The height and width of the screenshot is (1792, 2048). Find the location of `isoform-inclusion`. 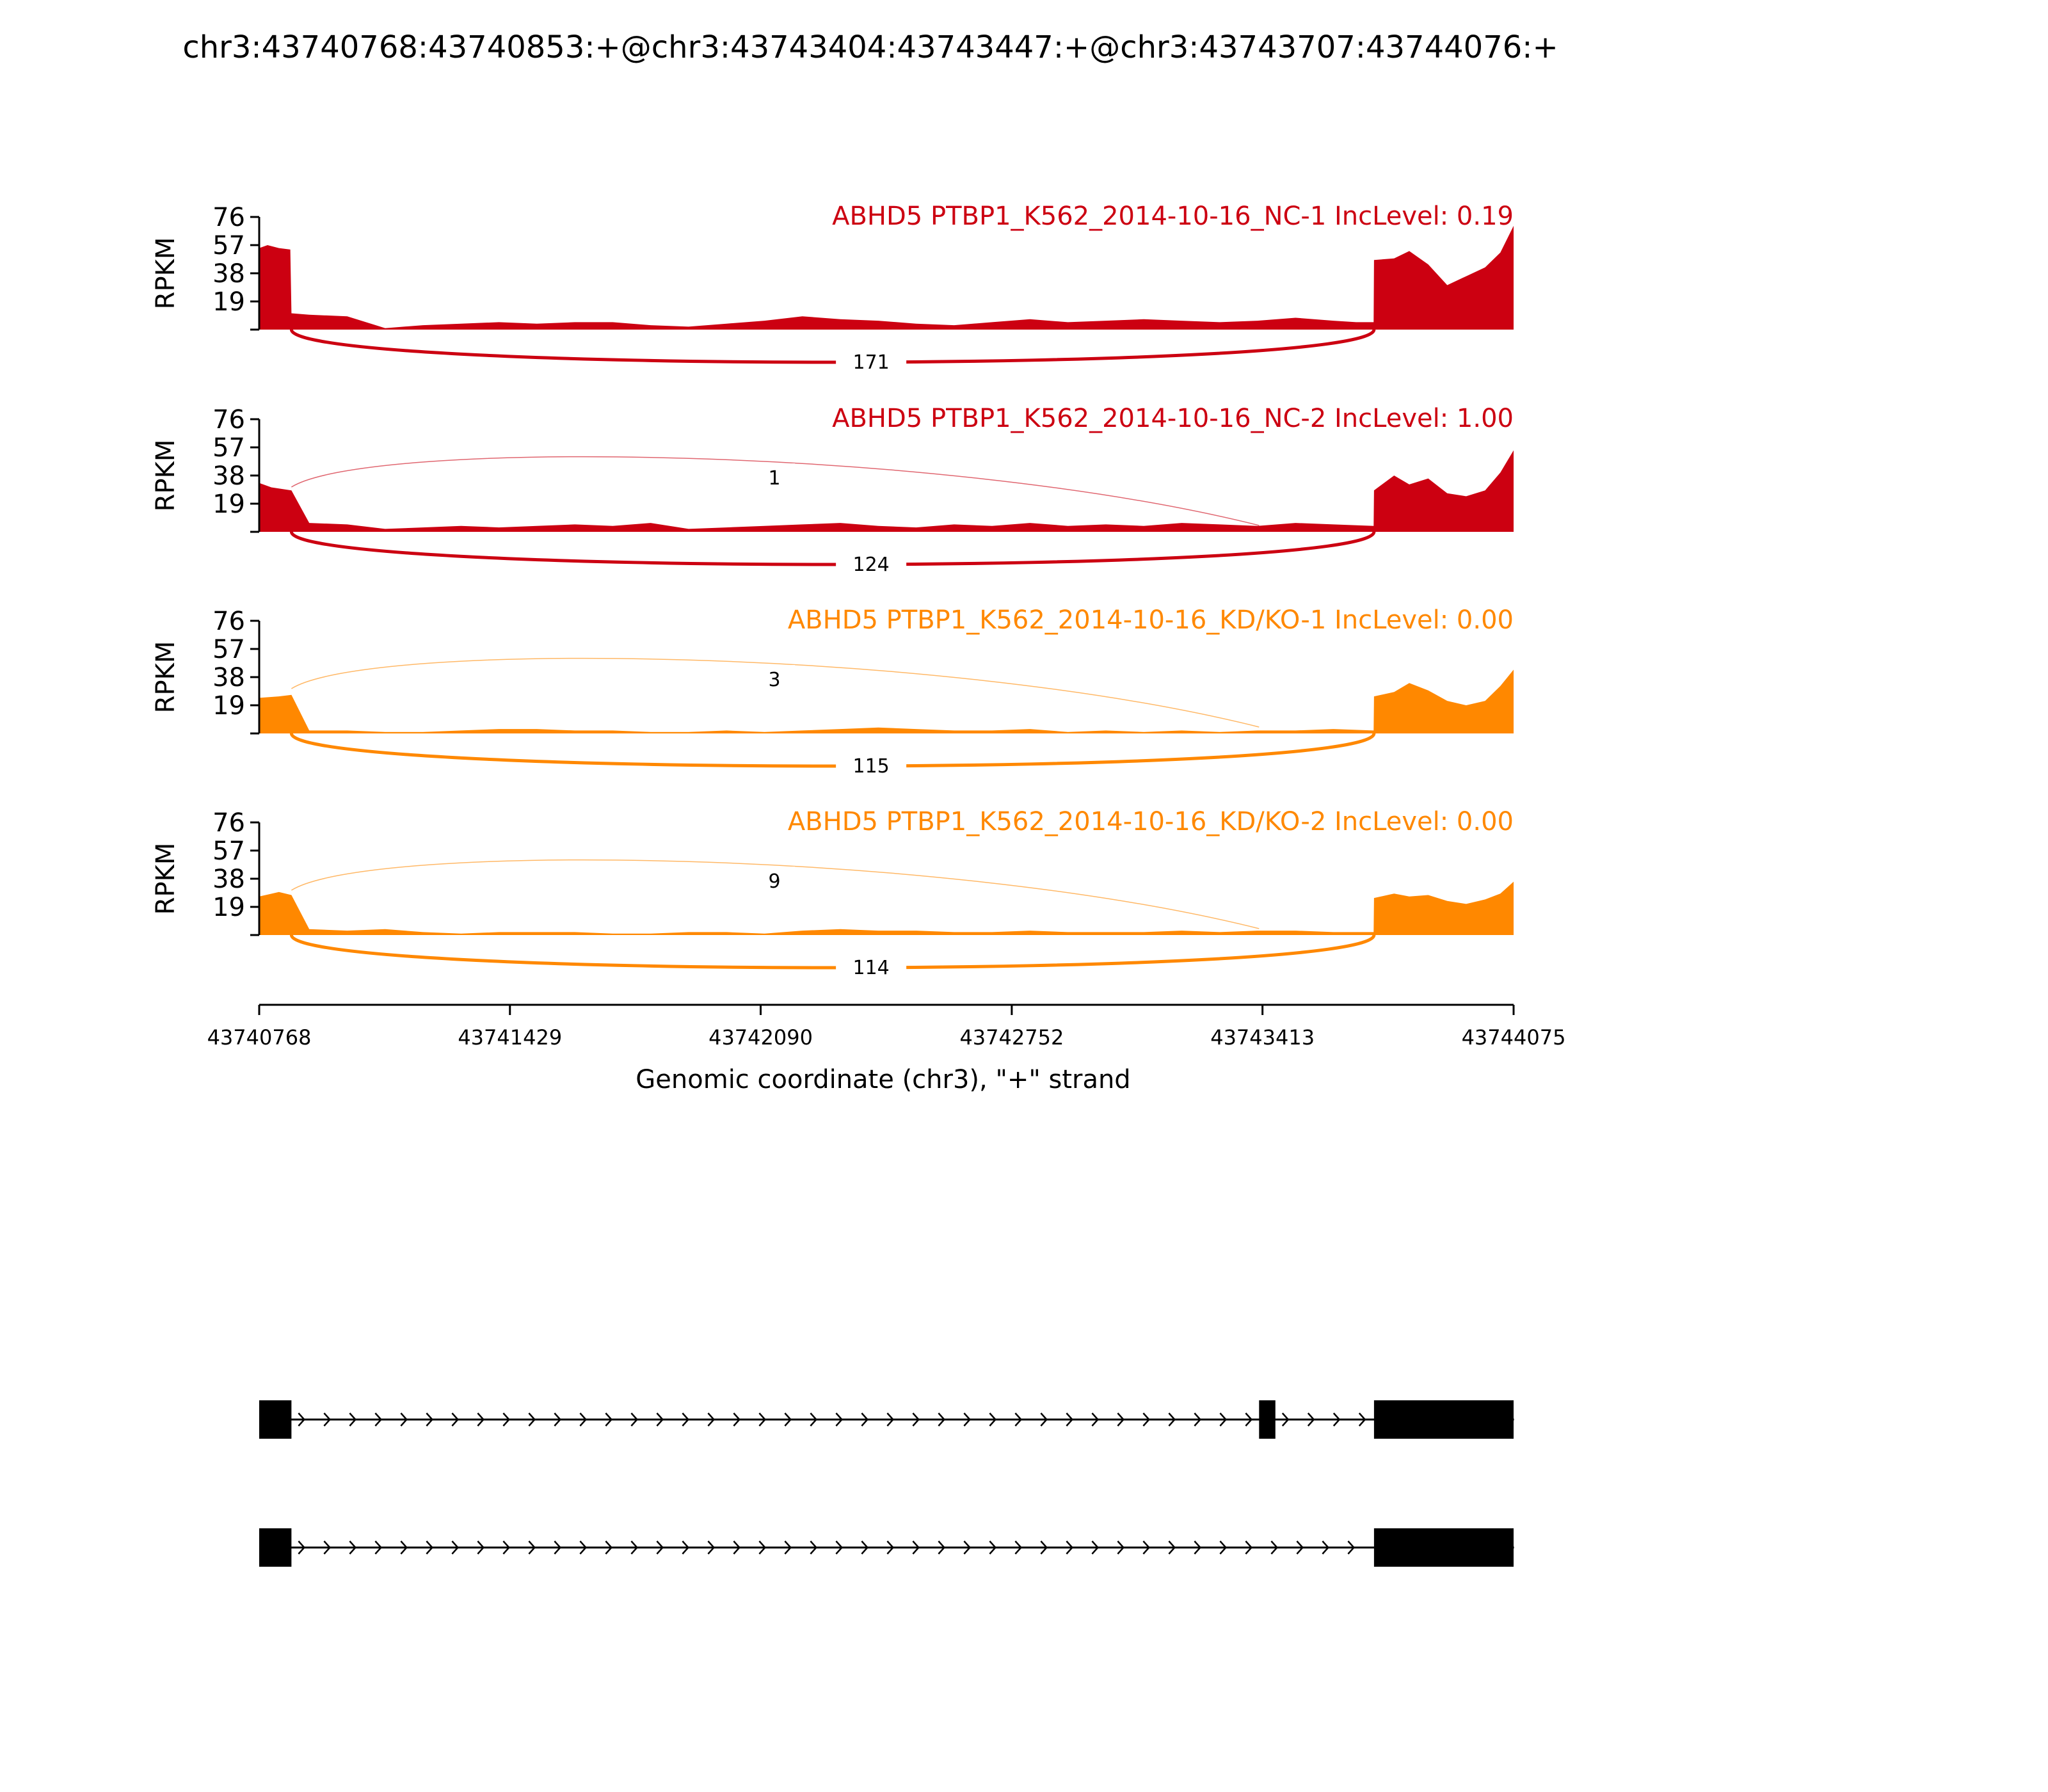

isoform-inclusion is located at coordinates (886, 1419).